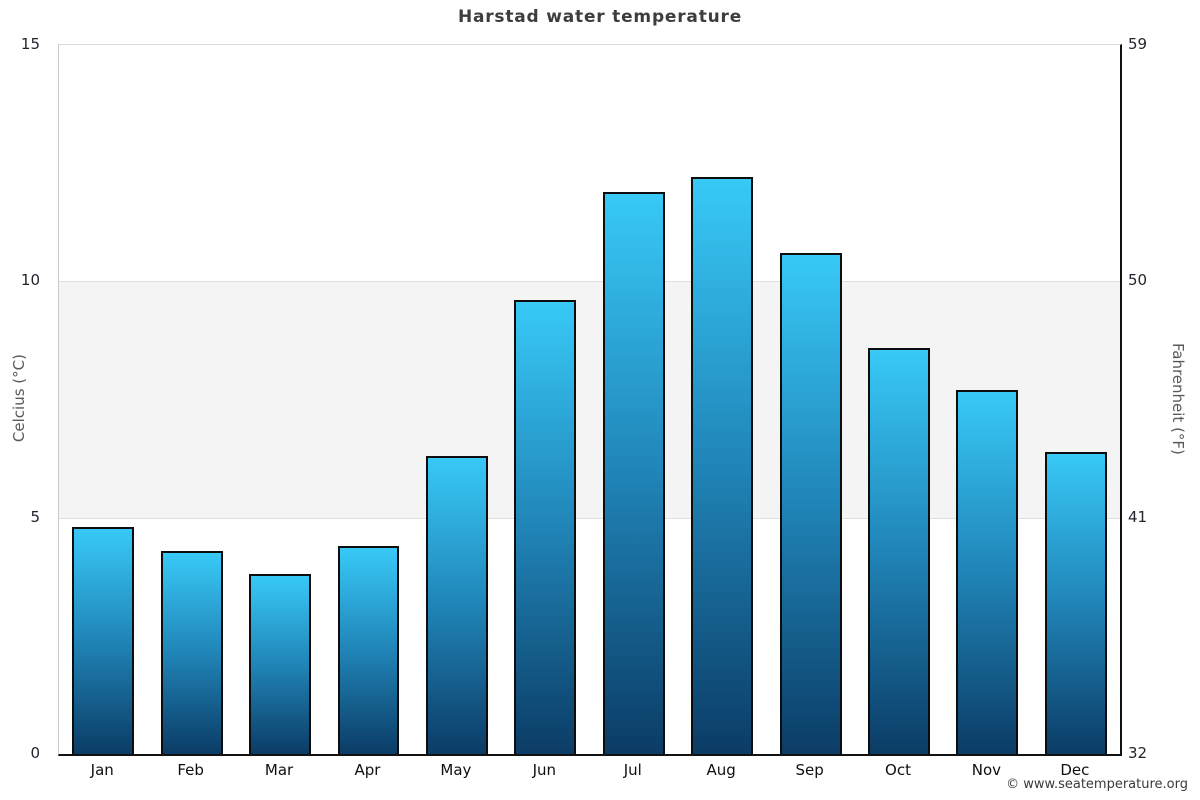  What do you see at coordinates (809, 770) in the screenshot?
I see `x-tick-sep: Sep` at bounding box center [809, 770].